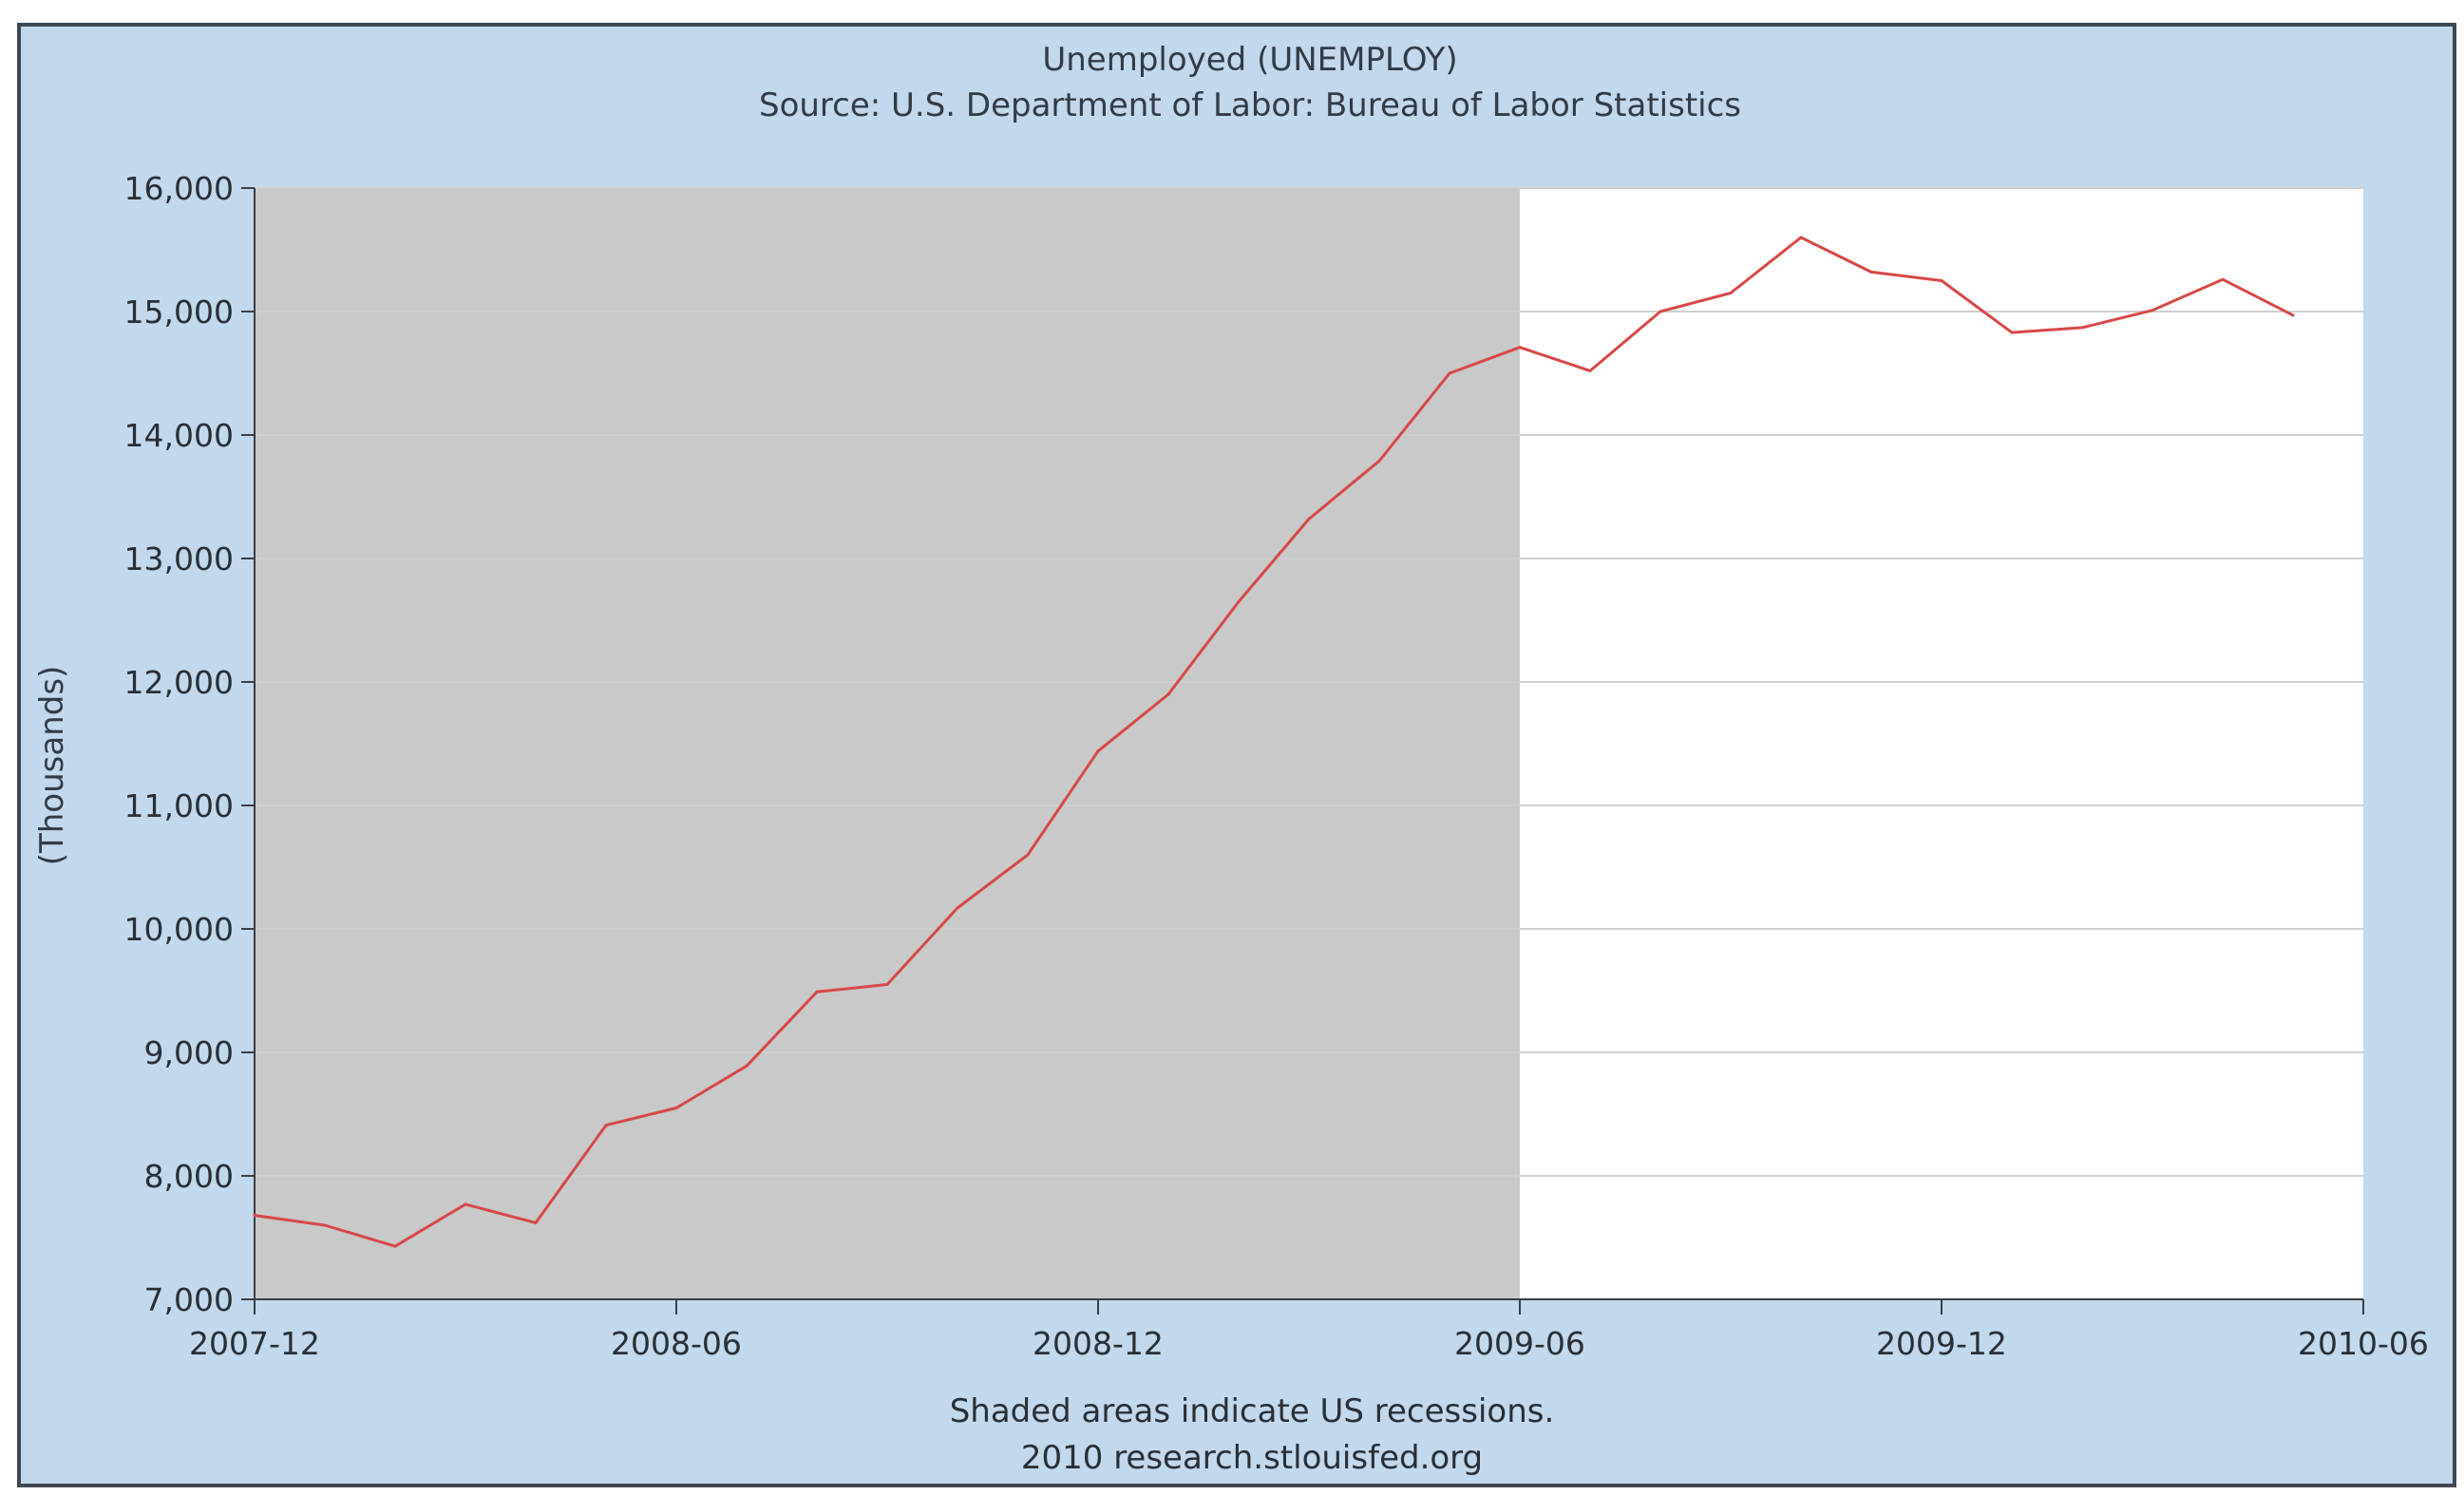 This screenshot has width=2464, height=1495. Describe the element at coordinates (179, 929) in the screenshot. I see `y-tick-label: 10,000` at that location.